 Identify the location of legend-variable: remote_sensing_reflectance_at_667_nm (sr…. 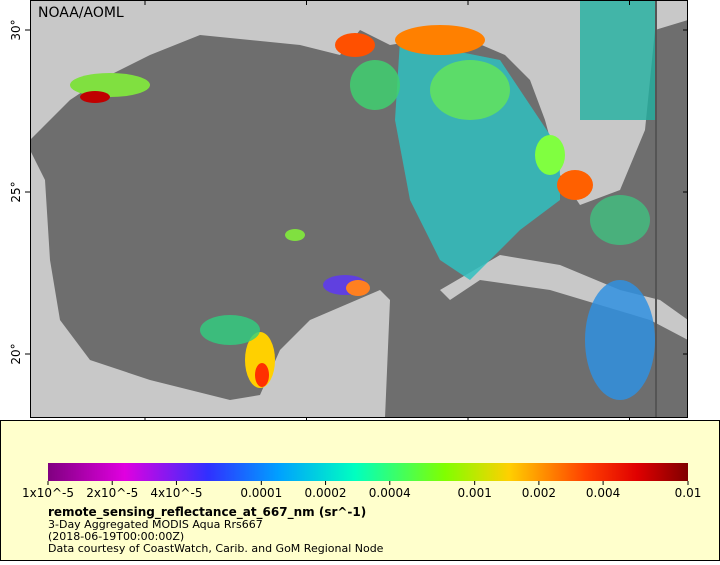
(207, 512).